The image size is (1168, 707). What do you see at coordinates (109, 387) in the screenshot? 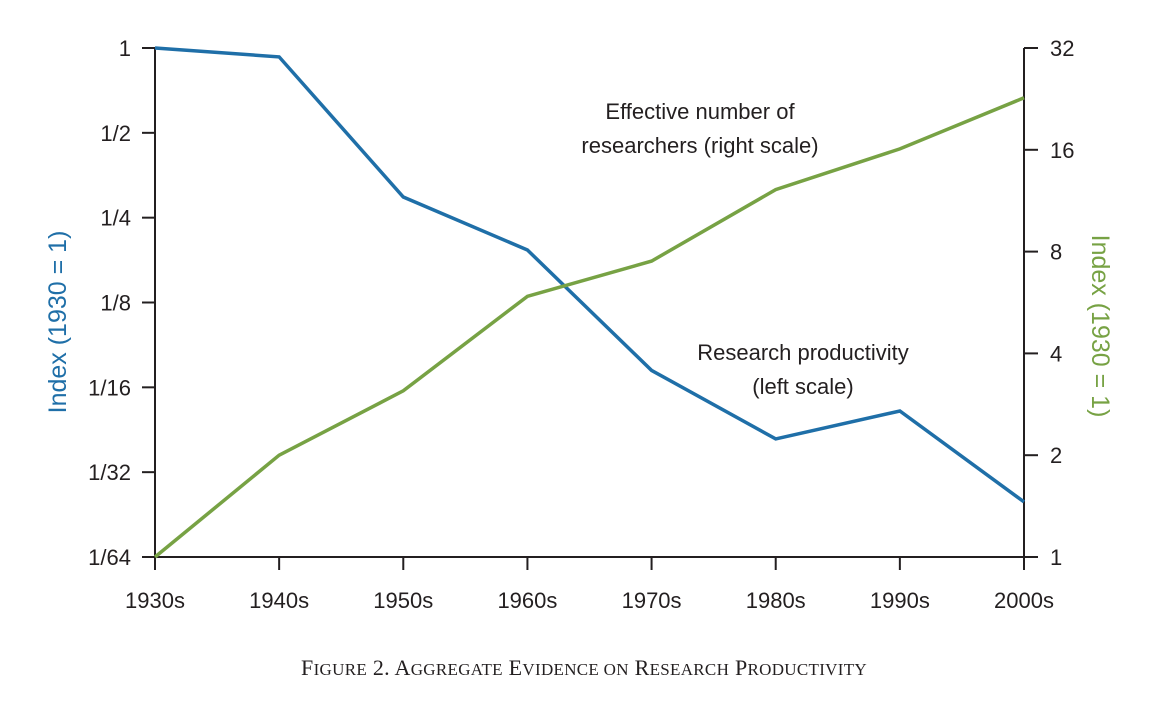
I see `left-tick-label: 1/16` at bounding box center [109, 387].